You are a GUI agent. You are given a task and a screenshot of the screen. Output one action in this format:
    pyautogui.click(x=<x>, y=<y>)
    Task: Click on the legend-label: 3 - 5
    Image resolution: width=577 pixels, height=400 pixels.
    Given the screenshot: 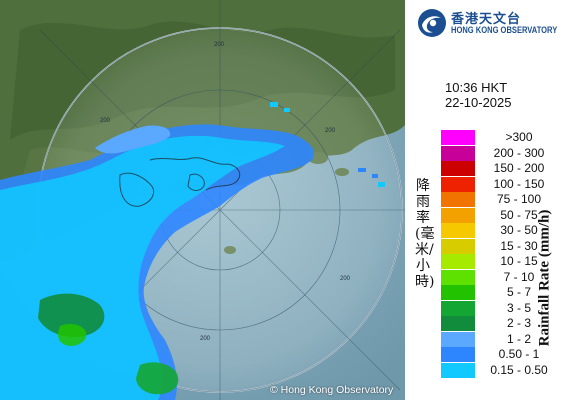 What is the action you would take?
    pyautogui.click(x=518, y=307)
    